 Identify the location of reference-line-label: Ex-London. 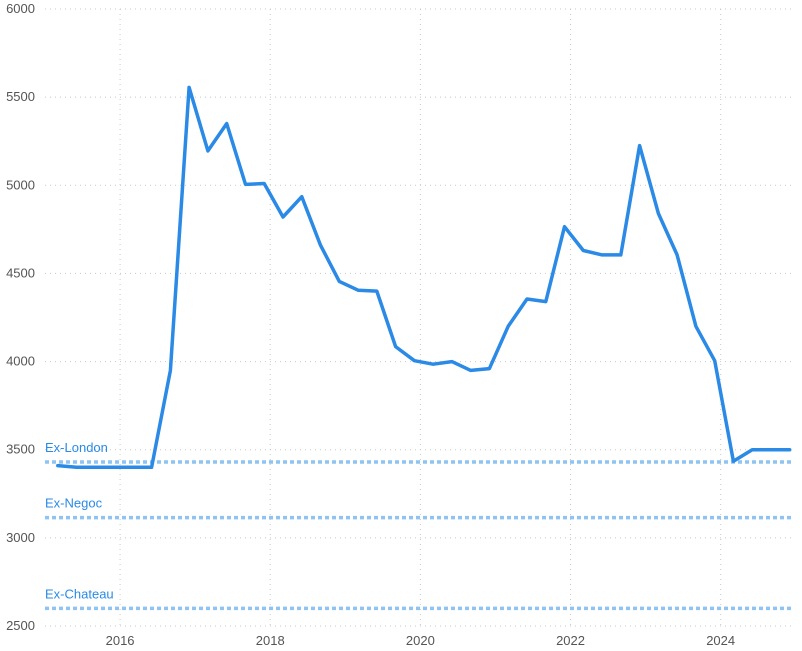
(76, 447).